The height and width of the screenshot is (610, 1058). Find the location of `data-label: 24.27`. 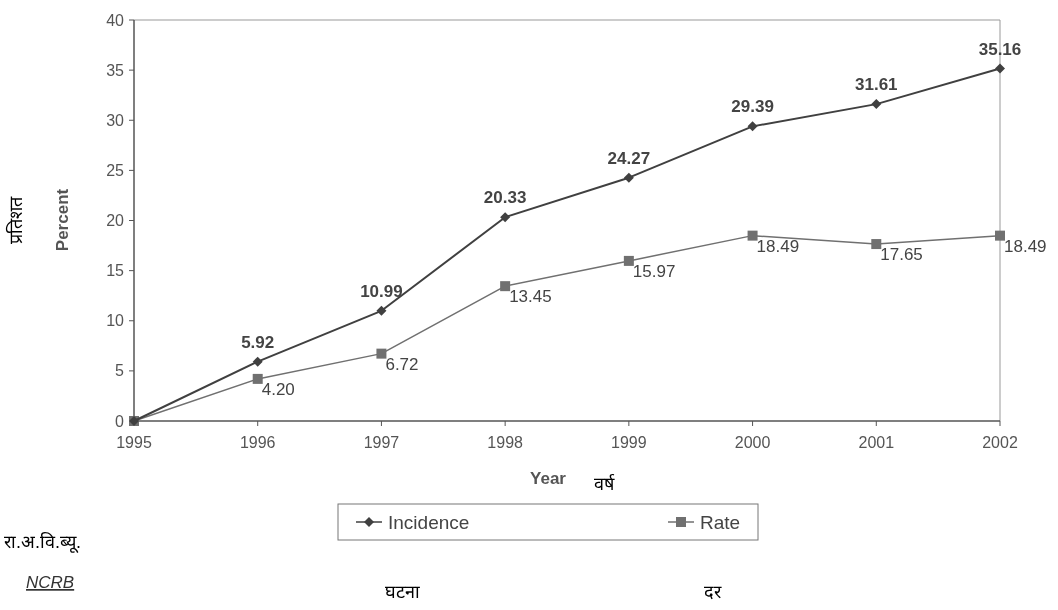

data-label: 24.27 is located at coordinates (629, 158).